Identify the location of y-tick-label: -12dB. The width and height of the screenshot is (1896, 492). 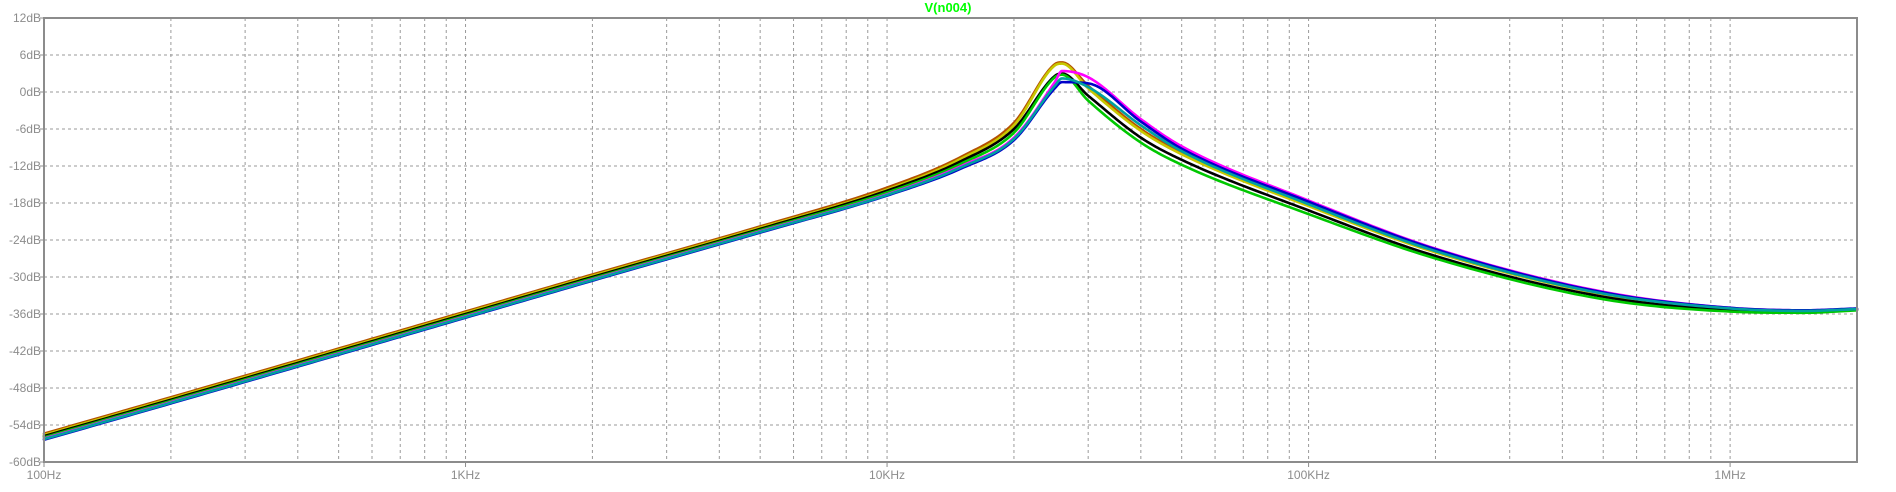
(25, 166).